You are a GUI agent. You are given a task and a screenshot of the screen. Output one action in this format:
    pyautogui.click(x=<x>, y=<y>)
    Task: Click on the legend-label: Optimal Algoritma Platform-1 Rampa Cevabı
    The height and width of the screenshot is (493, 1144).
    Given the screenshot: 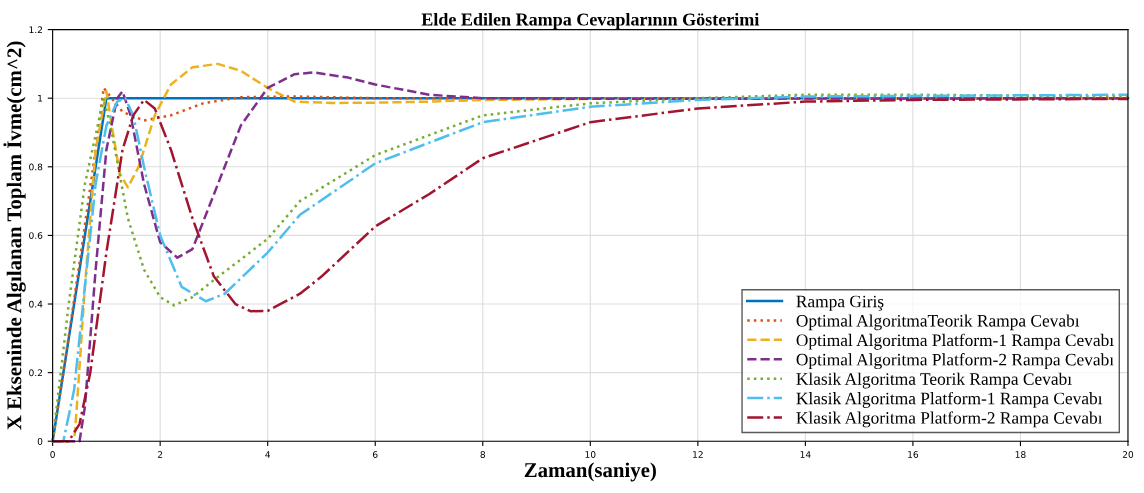 What is the action you would take?
    pyautogui.click(x=955, y=341)
    